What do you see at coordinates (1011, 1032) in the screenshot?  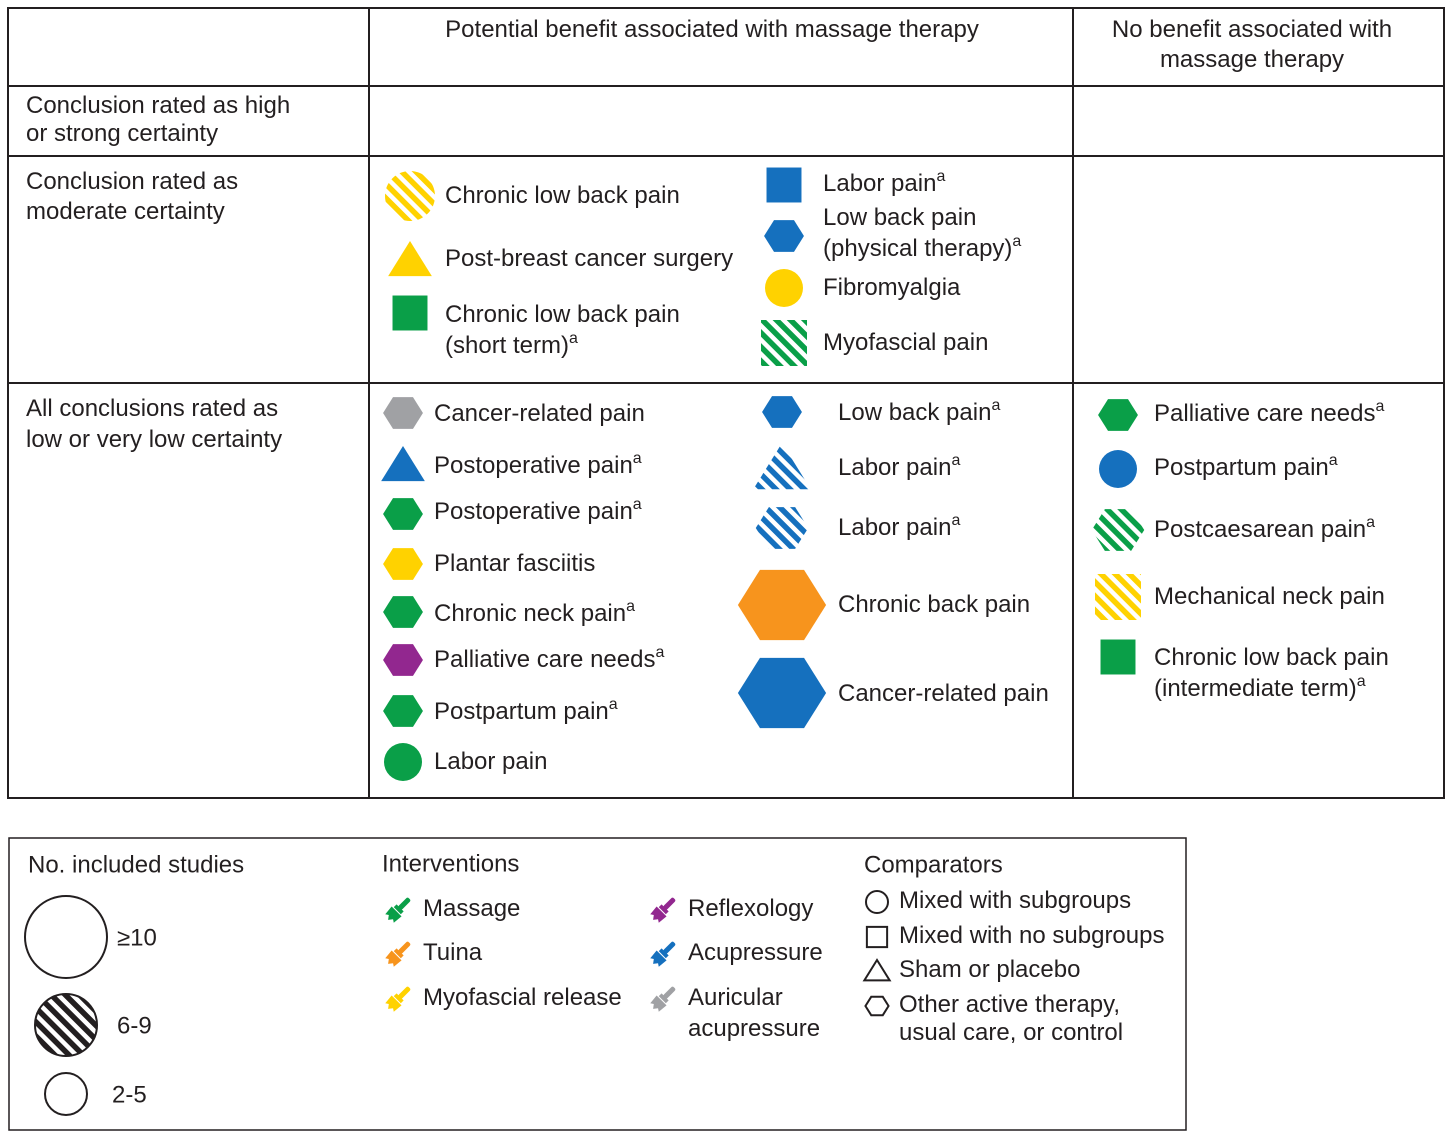 I see `label-text: usual care, or control` at bounding box center [1011, 1032].